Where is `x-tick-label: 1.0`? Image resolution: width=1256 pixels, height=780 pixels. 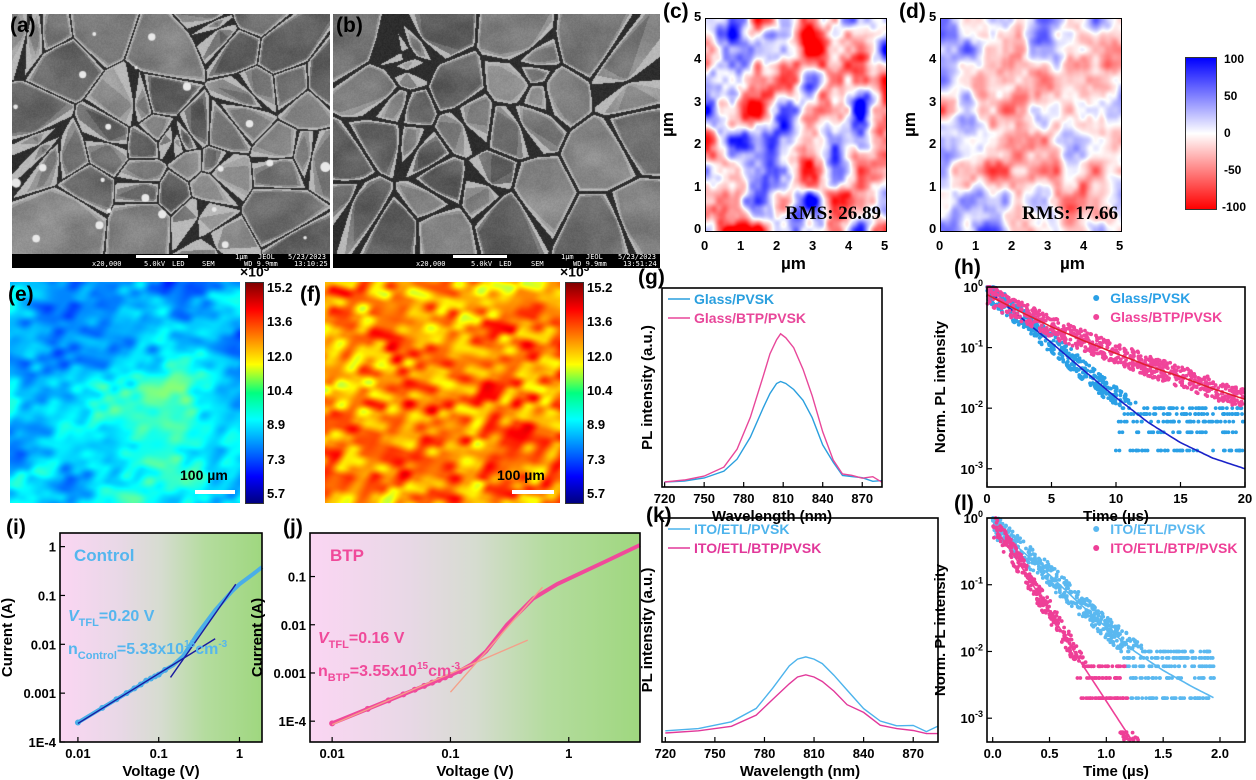 x-tick-label: 1.0 is located at coordinates (1106, 753).